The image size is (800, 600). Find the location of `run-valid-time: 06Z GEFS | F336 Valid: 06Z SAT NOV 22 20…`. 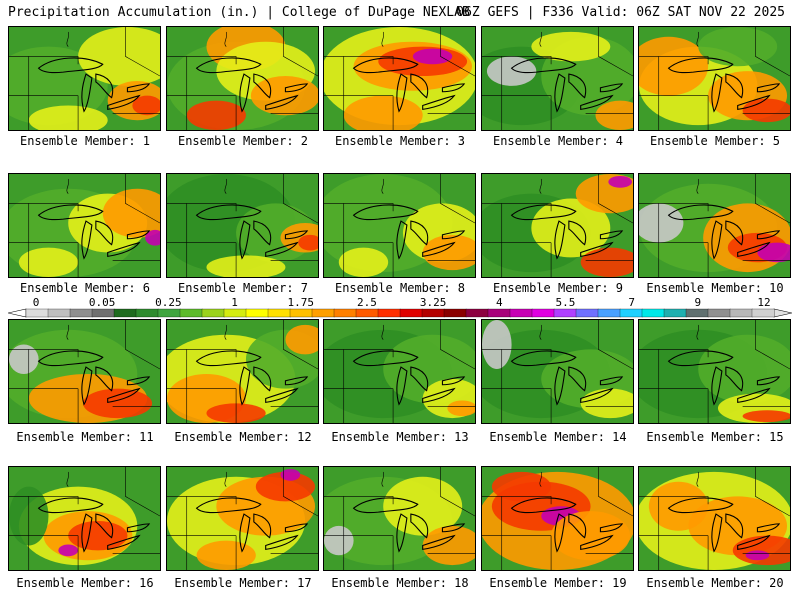

run-valid-time: 06Z GEFS | F336 Valid: 06Z SAT NOV 22 20… is located at coordinates (620, 12).